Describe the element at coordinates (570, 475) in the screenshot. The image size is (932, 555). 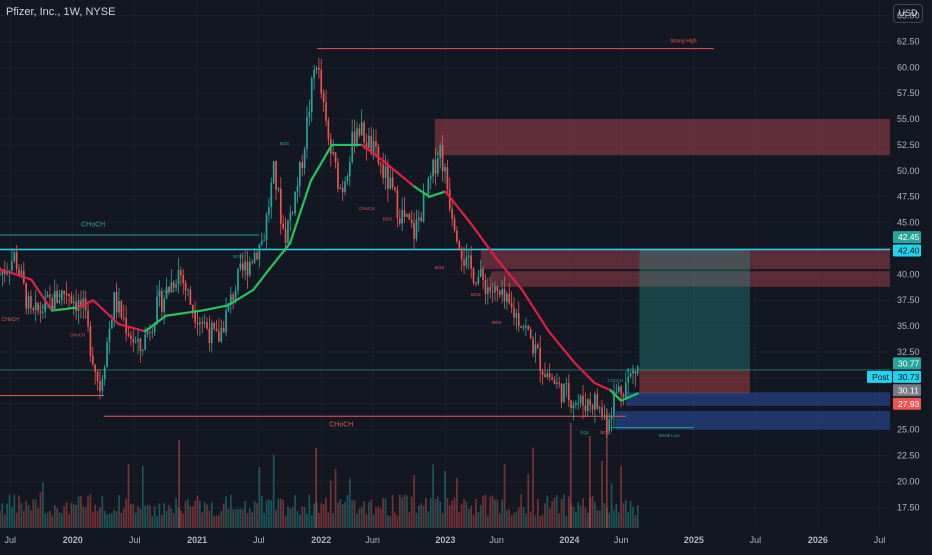
I see `volume-spike` at that location.